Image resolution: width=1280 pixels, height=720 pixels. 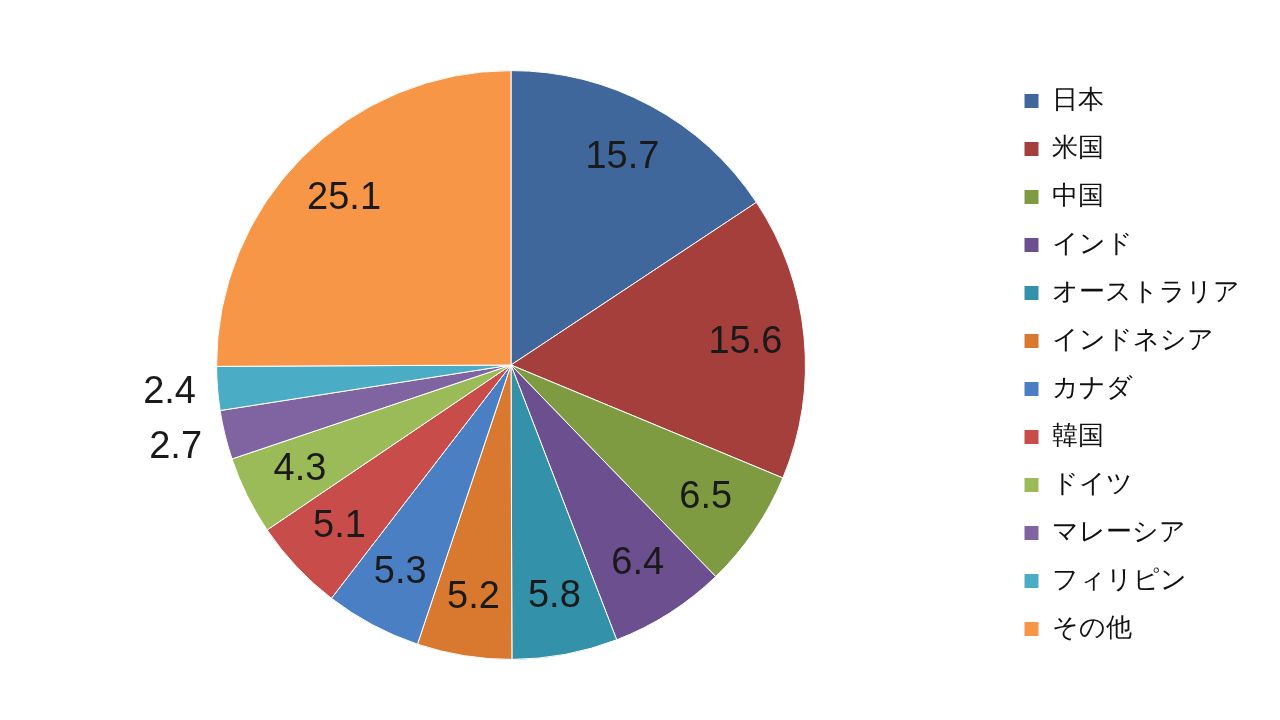 I want to click on legend-label: 韓国, so click(x=1078, y=434).